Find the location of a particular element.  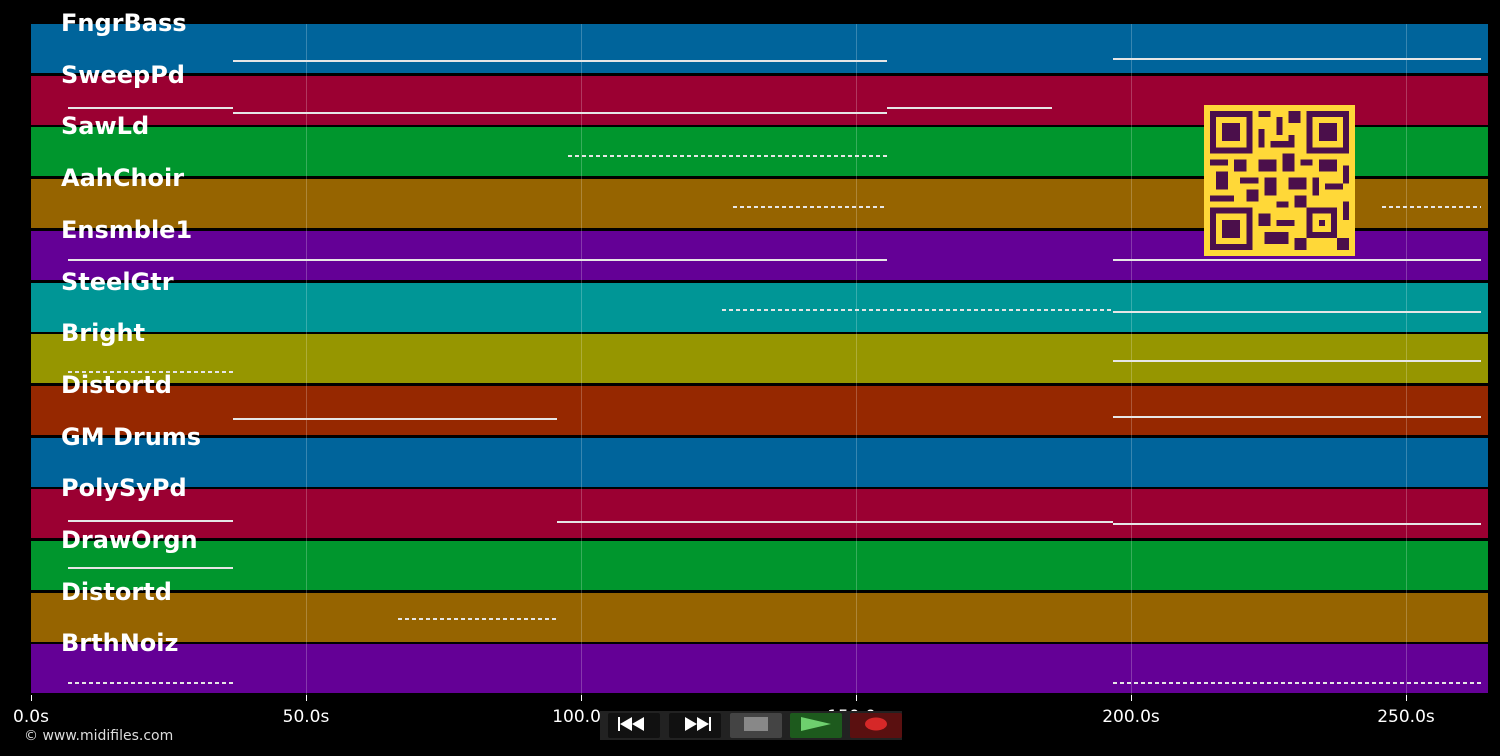

play-button is located at coordinates (816, 725).